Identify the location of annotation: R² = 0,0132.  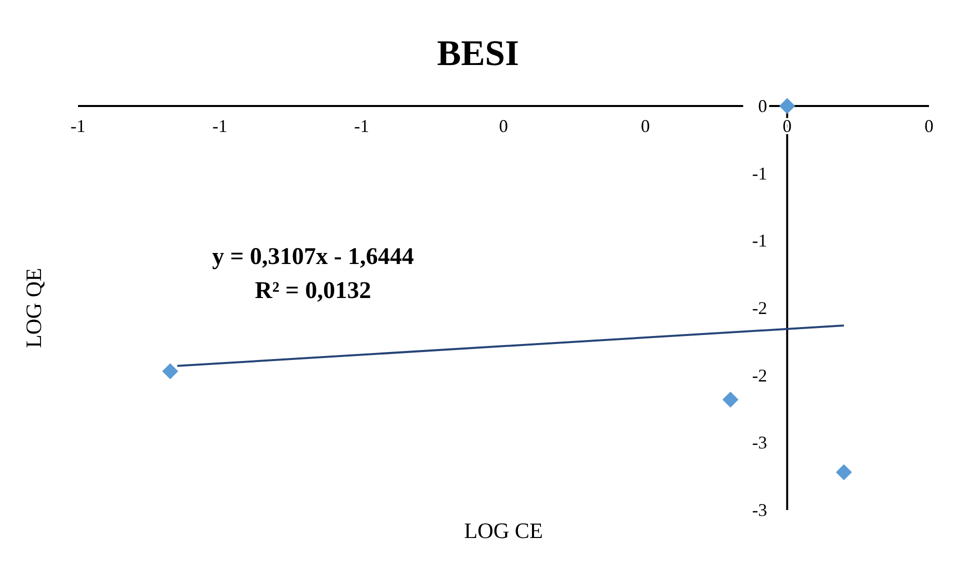
(313, 291).